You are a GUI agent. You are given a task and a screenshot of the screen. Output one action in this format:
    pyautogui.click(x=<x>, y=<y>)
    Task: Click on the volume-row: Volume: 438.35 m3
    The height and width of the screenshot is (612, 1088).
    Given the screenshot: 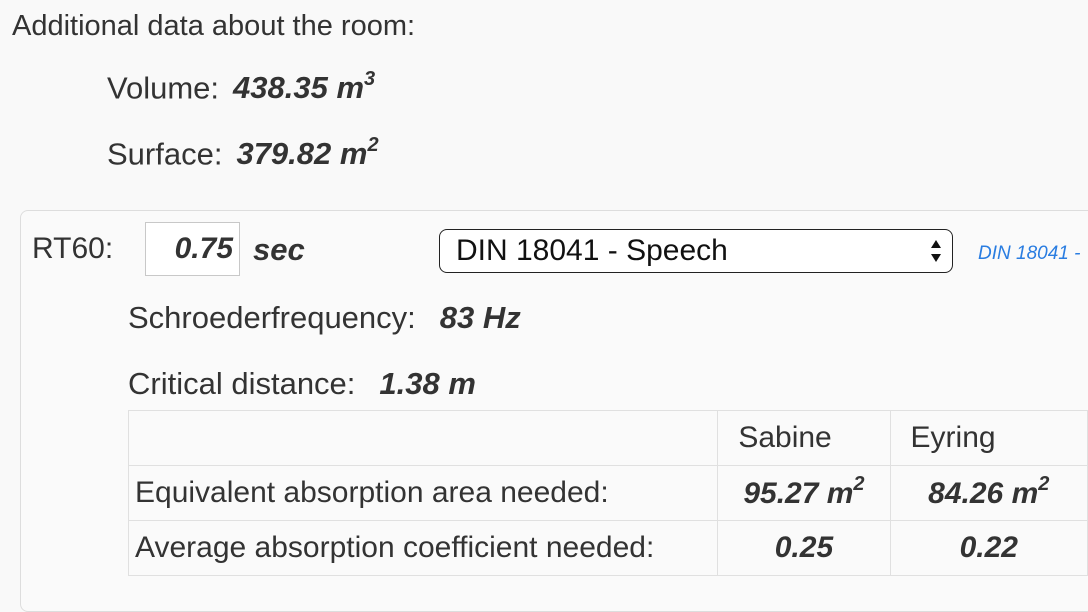 What is the action you would take?
    pyautogui.click(x=241, y=87)
    